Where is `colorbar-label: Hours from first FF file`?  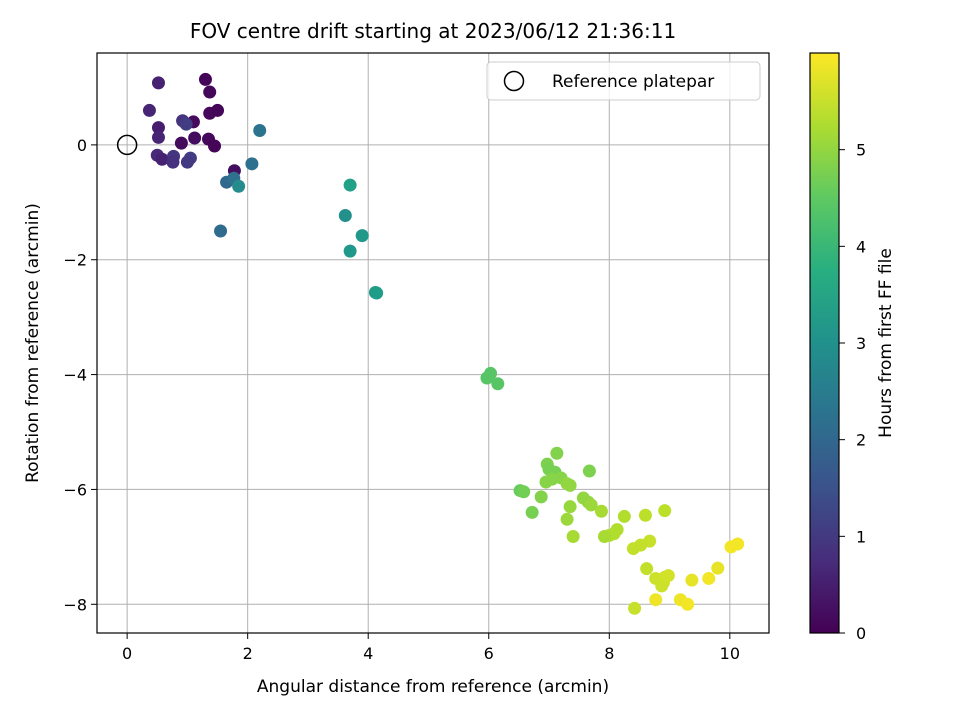
colorbar-label: Hours from first FF file is located at coordinates (886, 343).